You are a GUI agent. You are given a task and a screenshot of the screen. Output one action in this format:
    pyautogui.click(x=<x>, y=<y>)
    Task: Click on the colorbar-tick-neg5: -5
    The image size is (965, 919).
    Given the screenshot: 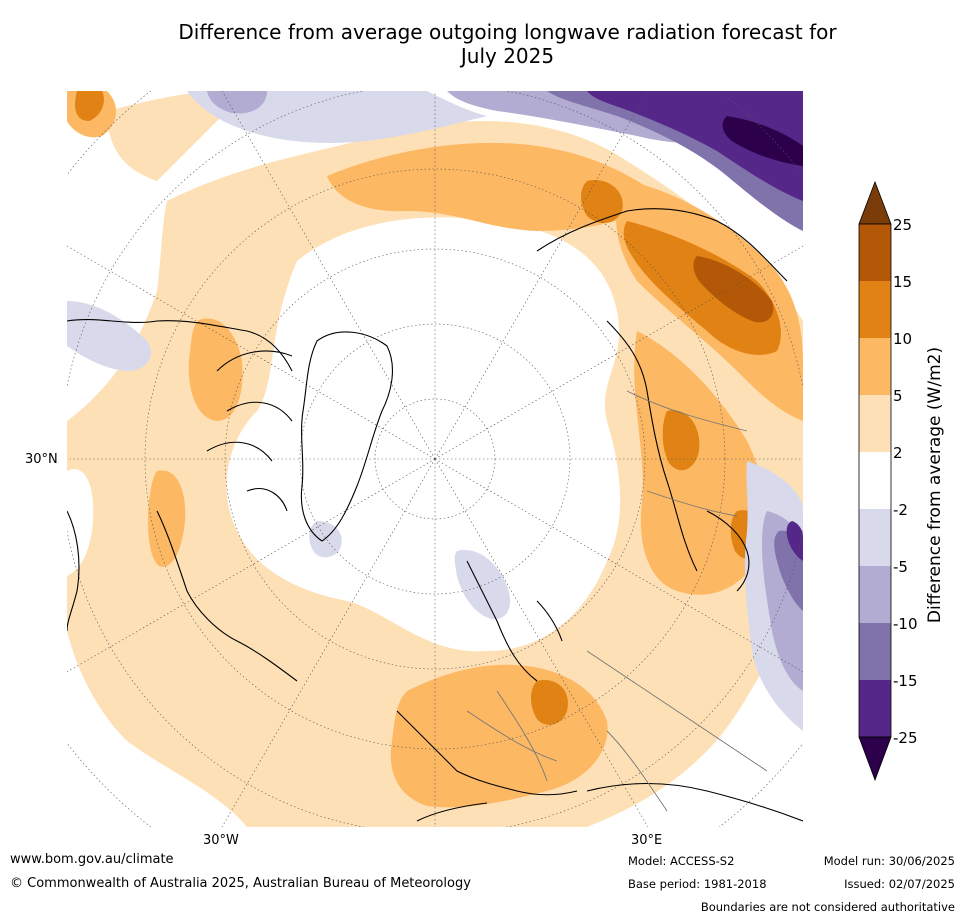 What is the action you would take?
    pyautogui.click(x=900, y=567)
    